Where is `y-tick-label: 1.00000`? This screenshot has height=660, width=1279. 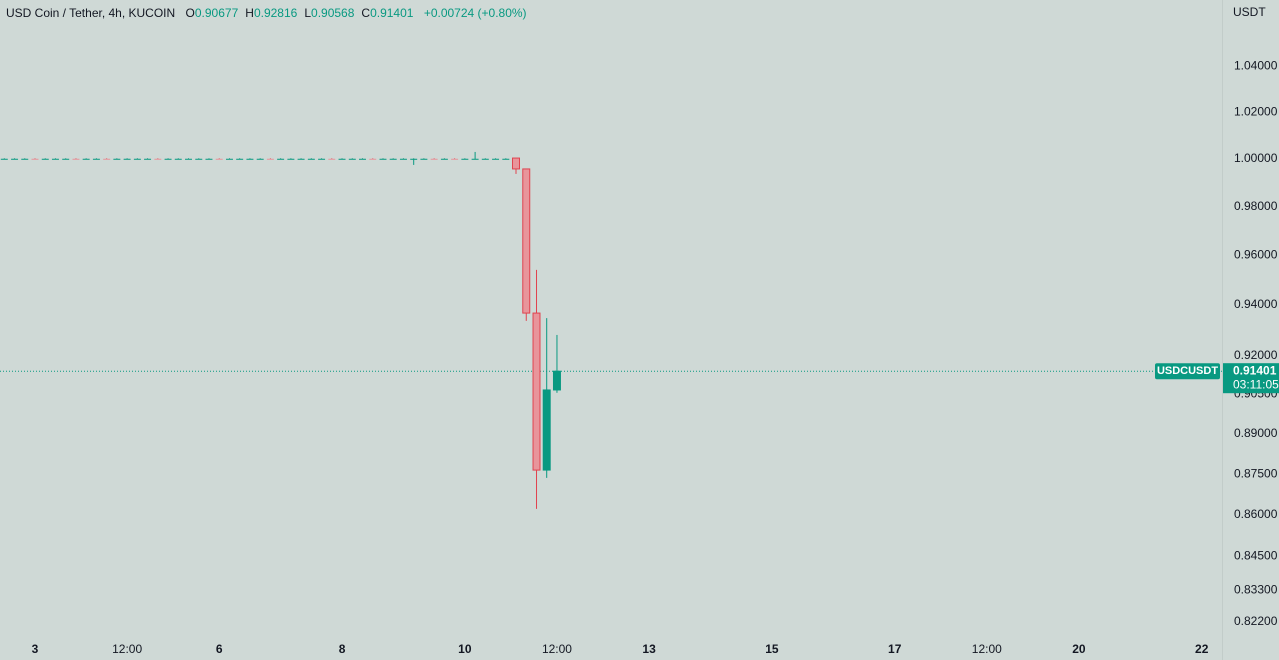
y-tick-label: 1.00000 is located at coordinates (1256, 158).